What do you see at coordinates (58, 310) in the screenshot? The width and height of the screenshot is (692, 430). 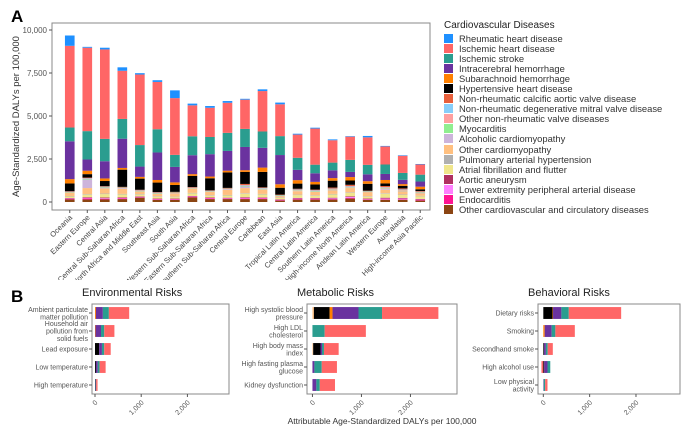 I see `y-tick-label: Ambient particulate` at bounding box center [58, 310].